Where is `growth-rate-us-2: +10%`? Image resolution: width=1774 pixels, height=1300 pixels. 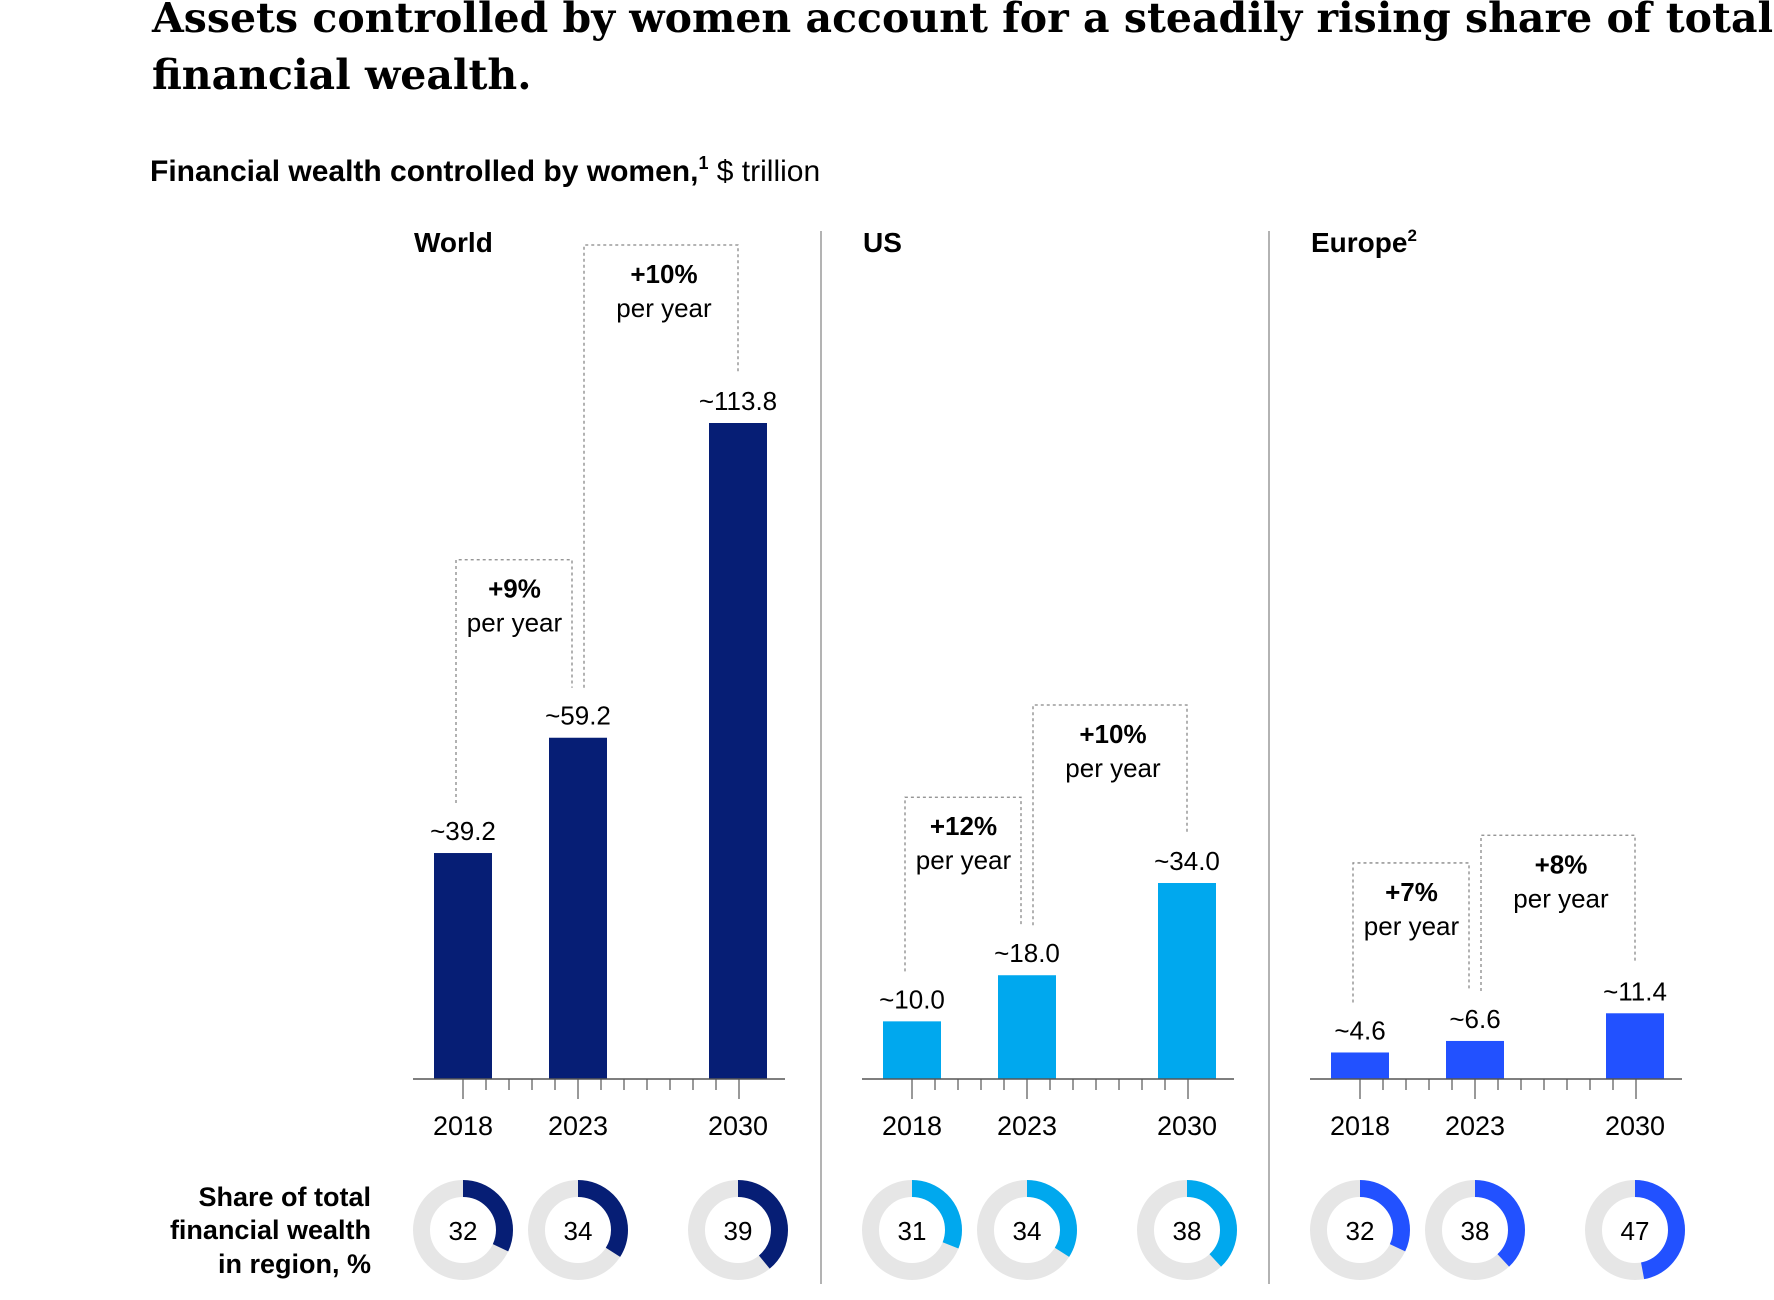 growth-rate-us-2: +10% is located at coordinates (1112, 734).